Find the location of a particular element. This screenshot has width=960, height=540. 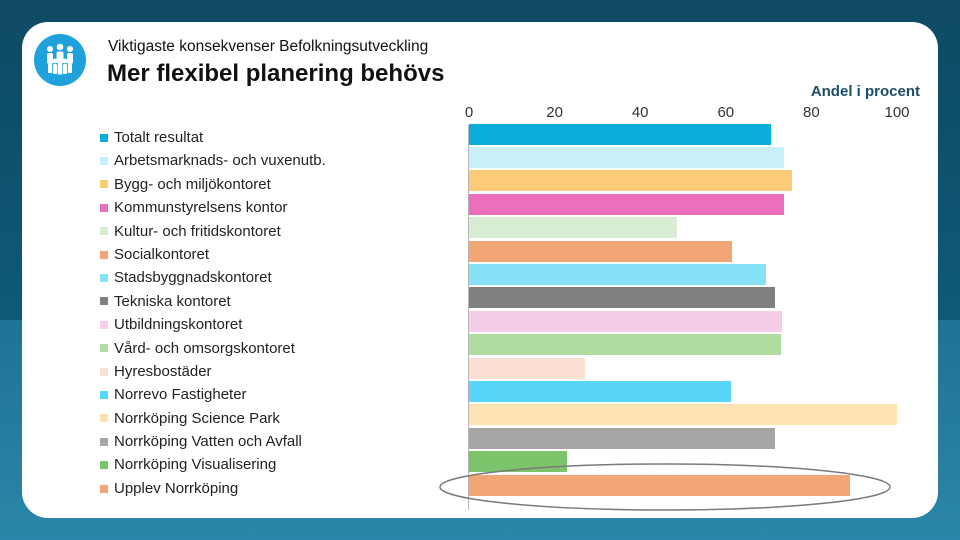

legend-item: Vård- och omsorgskontoret is located at coordinates (213, 348).